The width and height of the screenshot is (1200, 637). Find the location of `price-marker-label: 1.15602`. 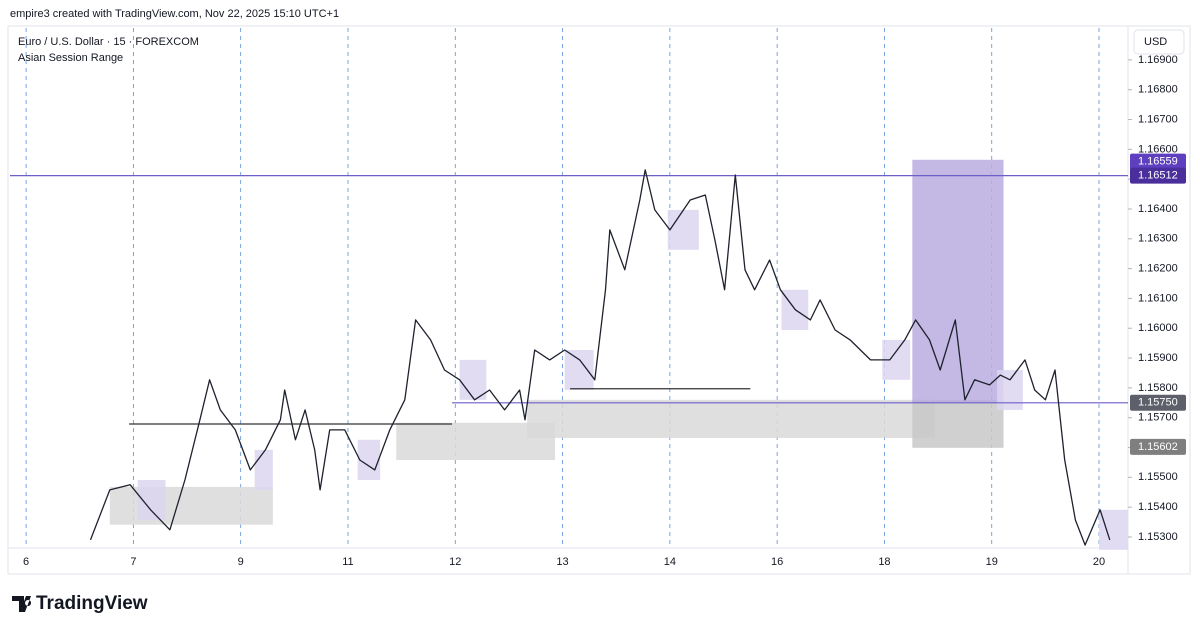

price-marker-label: 1.15602 is located at coordinates (1158, 447).